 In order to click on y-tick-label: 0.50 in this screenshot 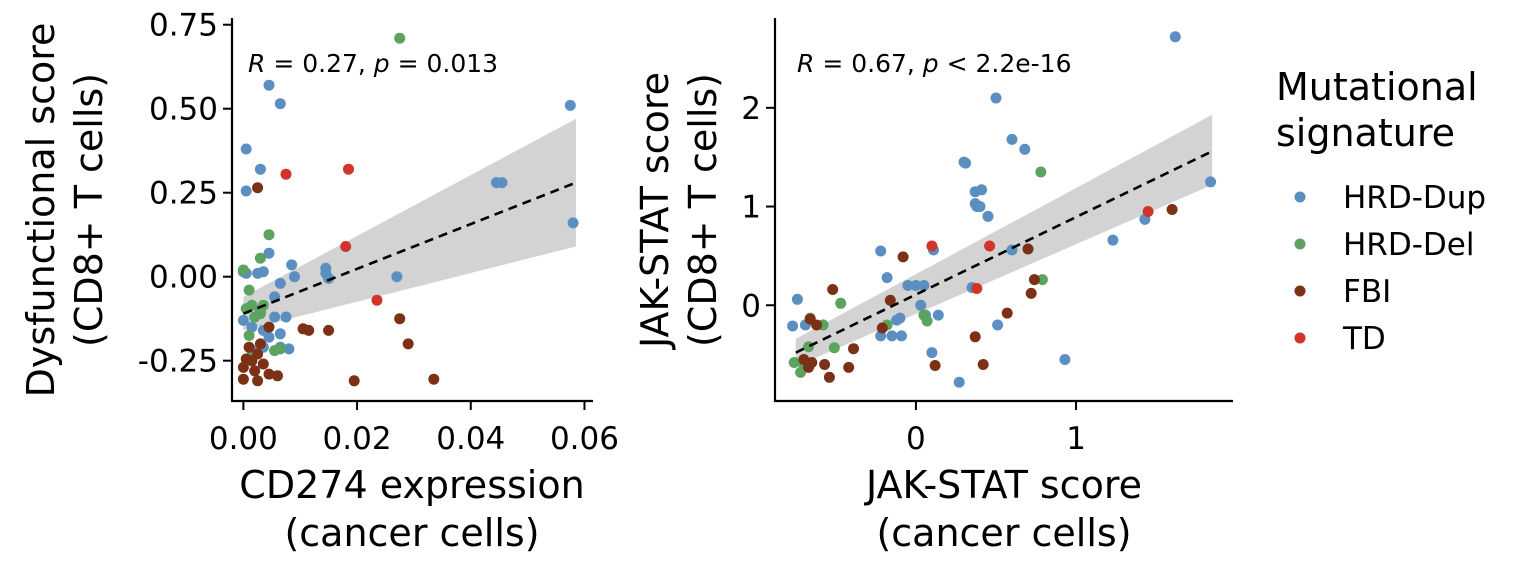, I will do `click(183, 110)`.